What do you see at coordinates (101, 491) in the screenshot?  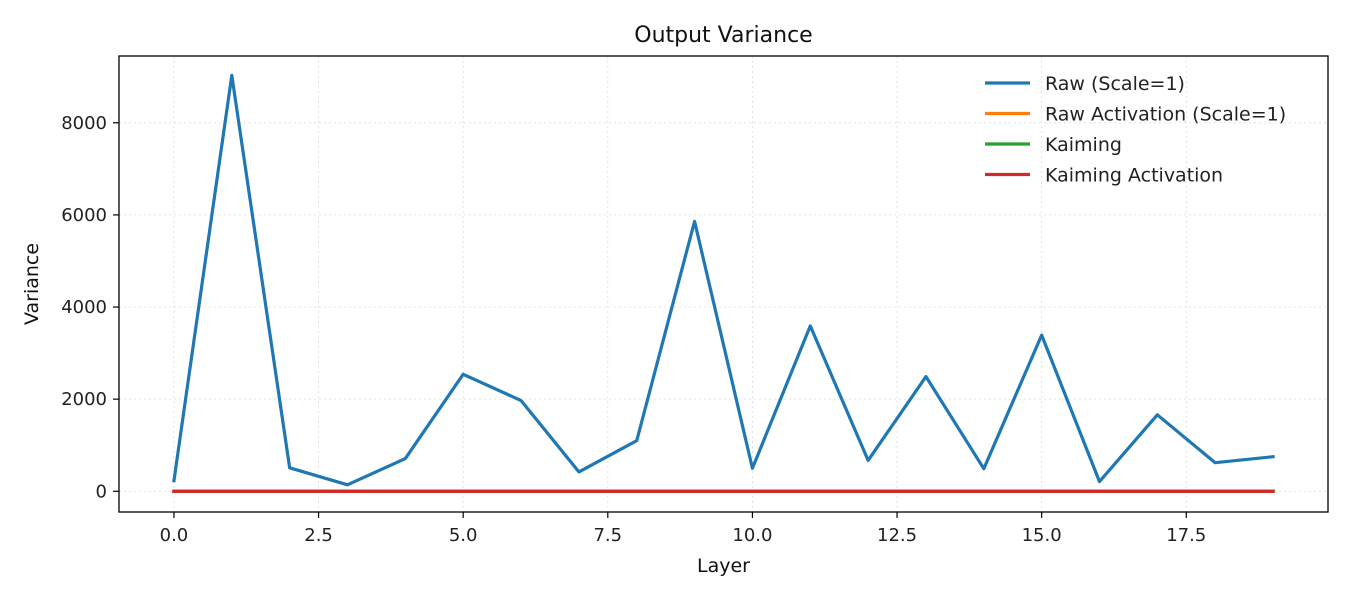 I see `y-tick-label: 0` at bounding box center [101, 491].